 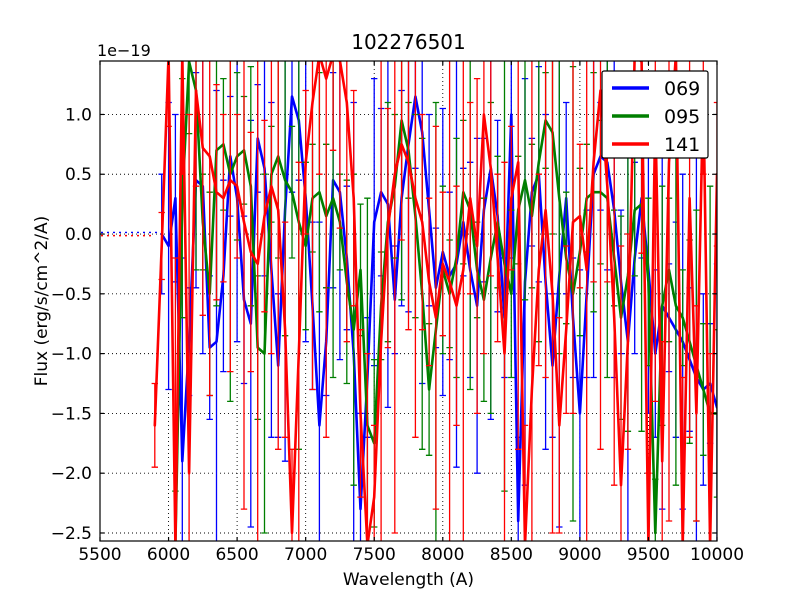 What do you see at coordinates (236, 555) in the screenshot?
I see `x-tick-label: 6500` at bounding box center [236, 555].